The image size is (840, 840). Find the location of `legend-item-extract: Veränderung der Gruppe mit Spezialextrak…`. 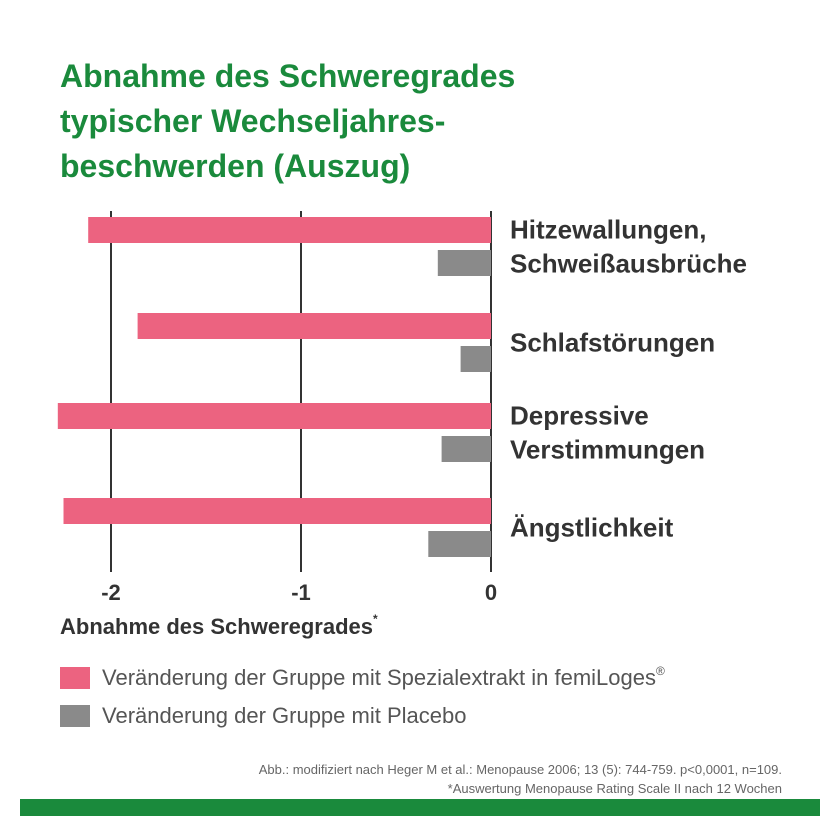

legend-item-extract: Veränderung der Gruppe mit Spezialextrak… is located at coordinates (362, 678).